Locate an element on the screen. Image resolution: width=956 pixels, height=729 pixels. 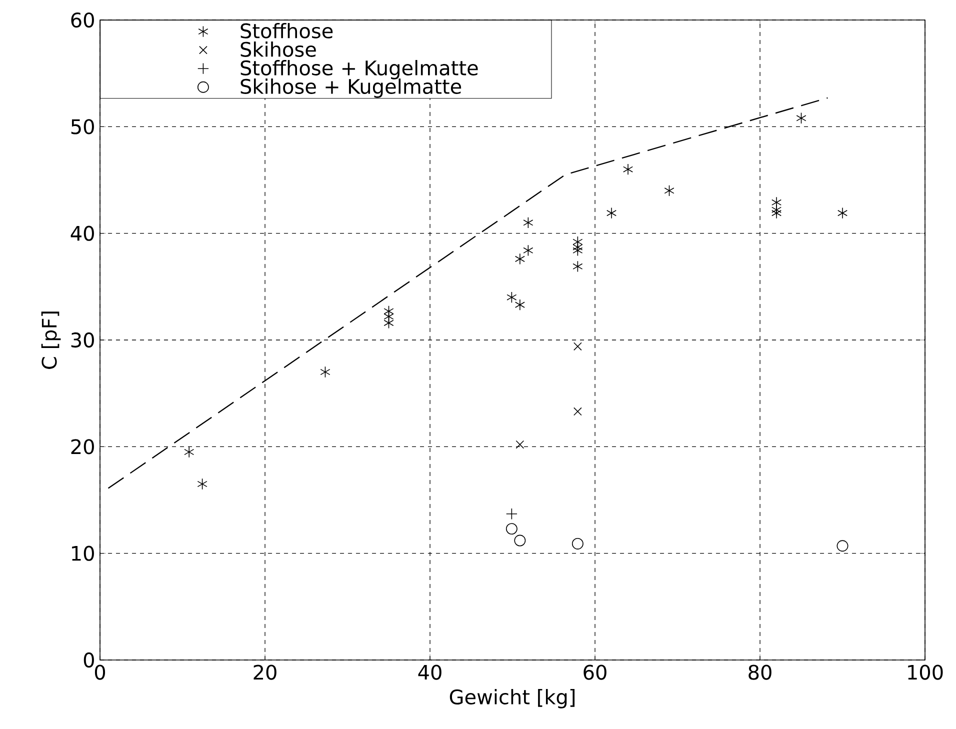
legend-label: Stoffhose is located at coordinates (286, 30).